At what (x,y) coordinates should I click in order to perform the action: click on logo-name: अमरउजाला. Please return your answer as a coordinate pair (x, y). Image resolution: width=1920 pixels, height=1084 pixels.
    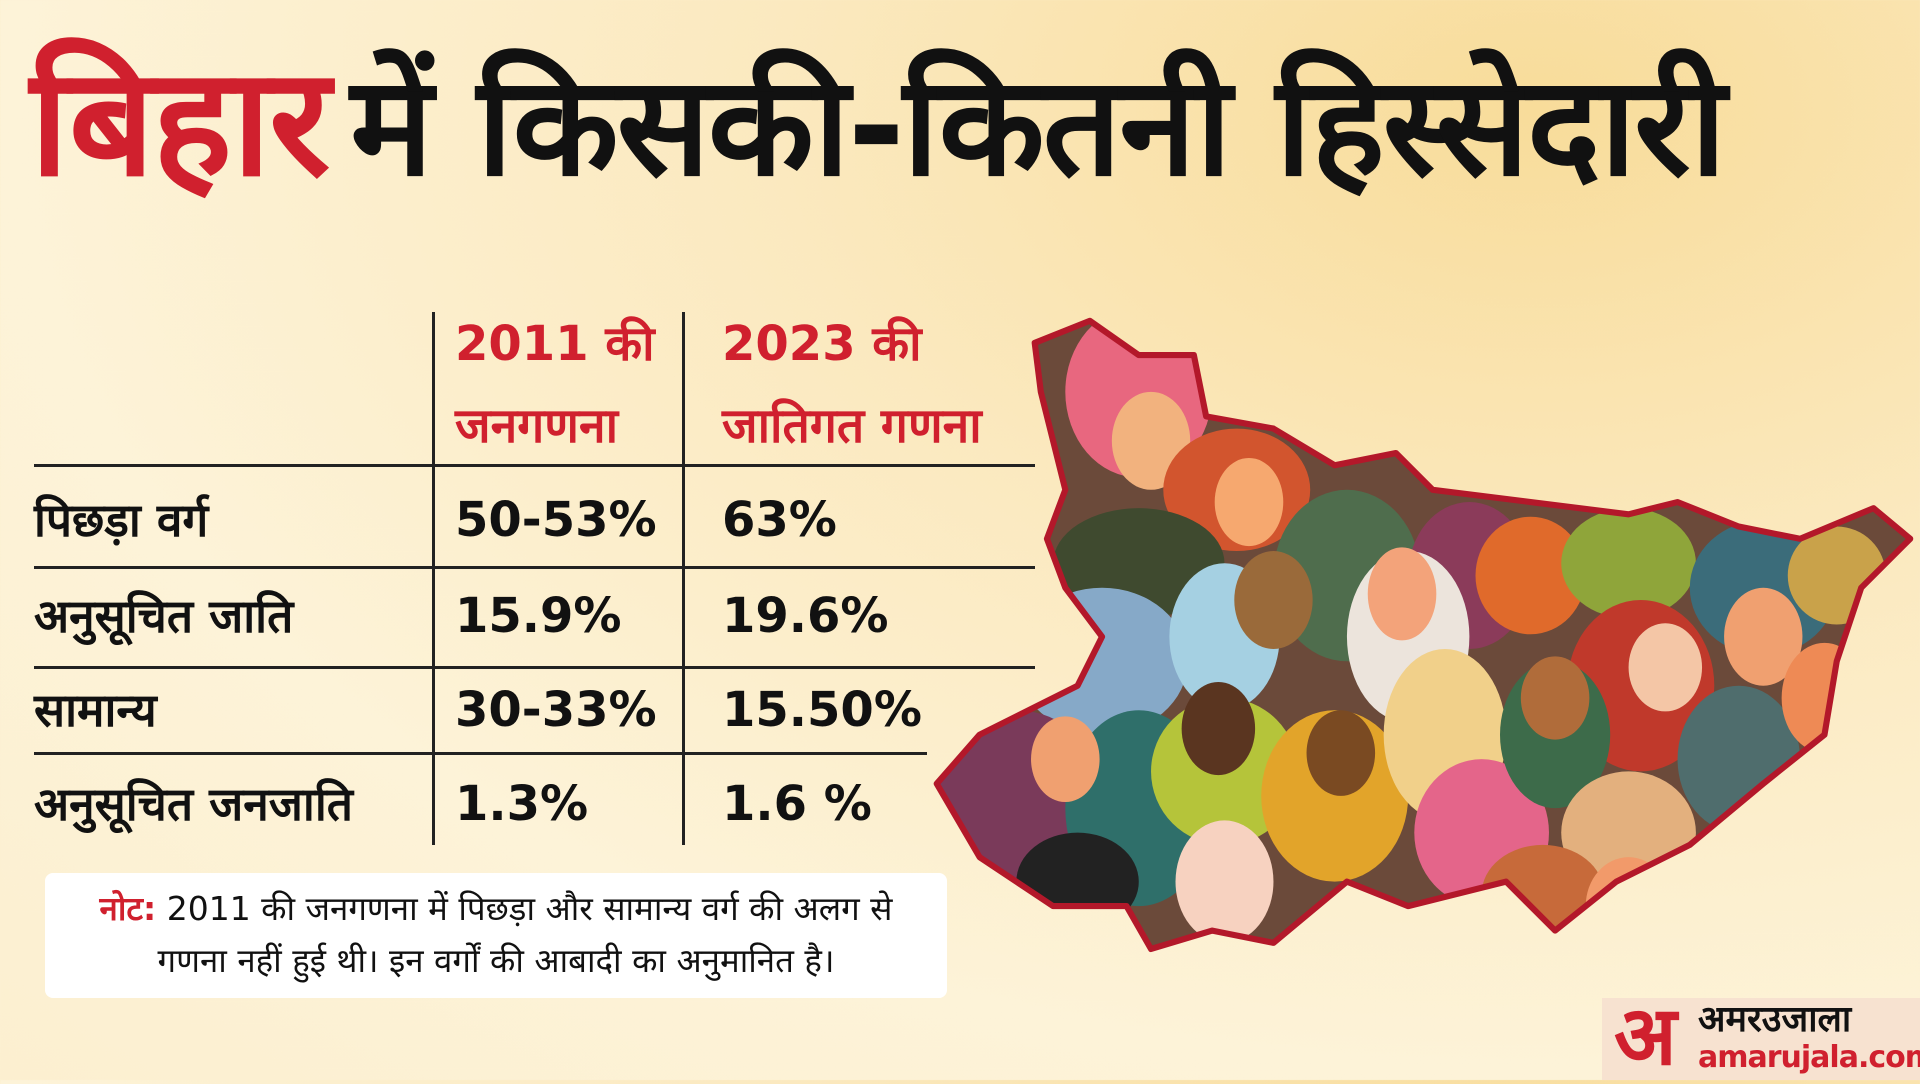
    Looking at the image, I should click on (1775, 1019).